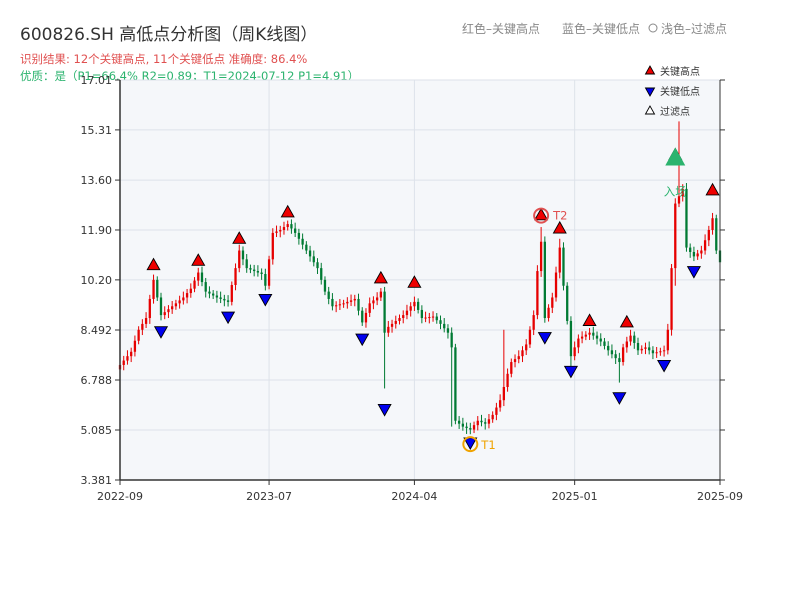 This screenshot has height=600, width=800. I want to click on entry-label: 入场, so click(675, 192).